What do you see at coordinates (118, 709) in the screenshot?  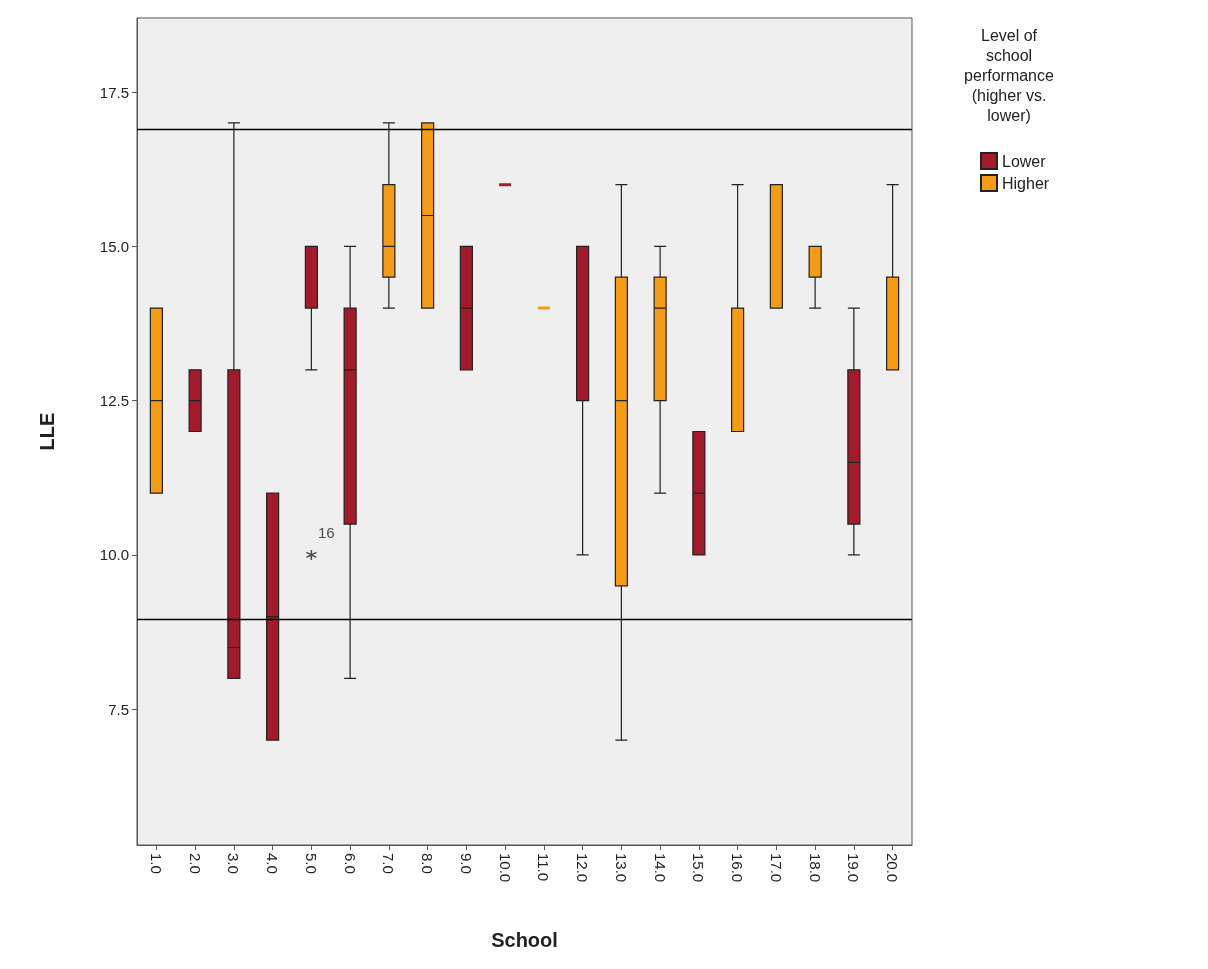 I see `y-tick-label: 7.5` at bounding box center [118, 709].